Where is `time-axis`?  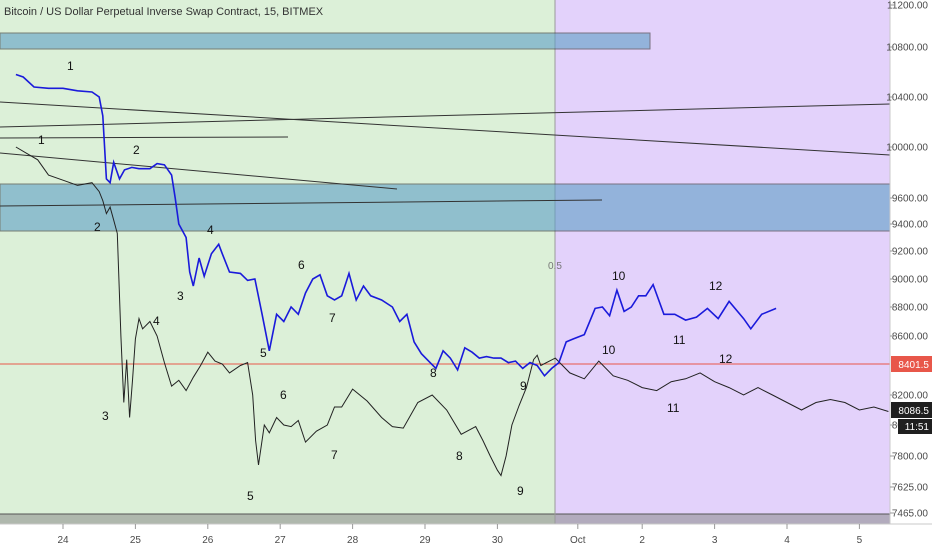
time-axis is located at coordinates (466, 537).